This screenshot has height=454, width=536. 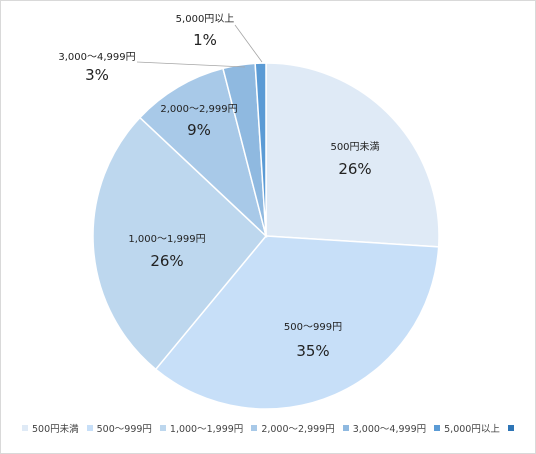 What do you see at coordinates (198, 109) in the screenshot?
I see `slice-category-label: 2,000～2,999円` at bounding box center [198, 109].